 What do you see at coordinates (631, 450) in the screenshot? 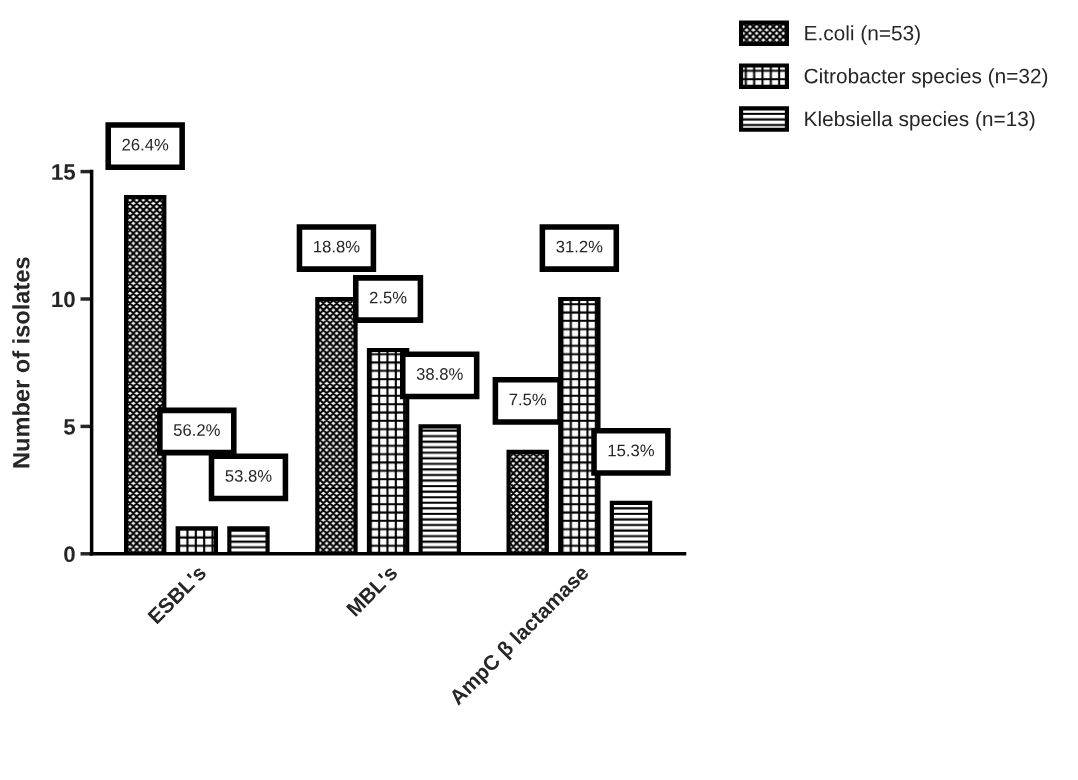
I see `annotation: 15.3%` at bounding box center [631, 450].